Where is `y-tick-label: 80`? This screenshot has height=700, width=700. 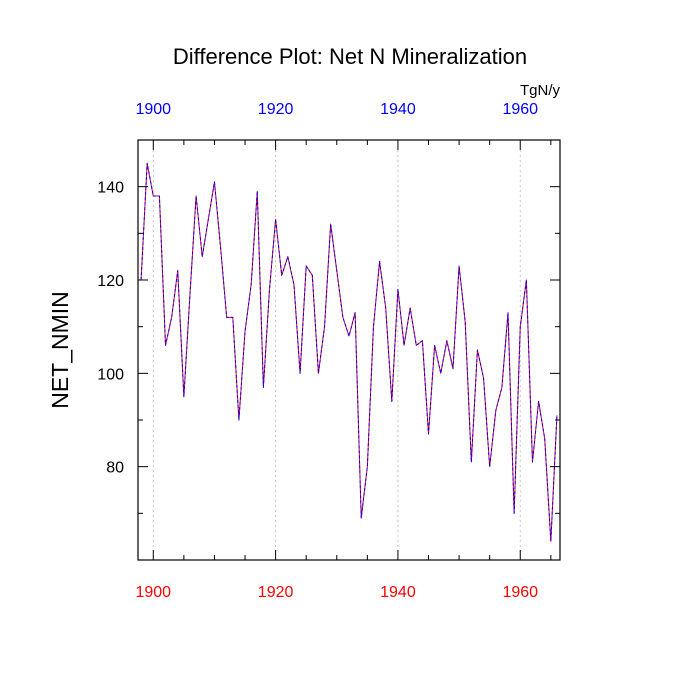 y-tick-label: 80 is located at coordinates (115, 468).